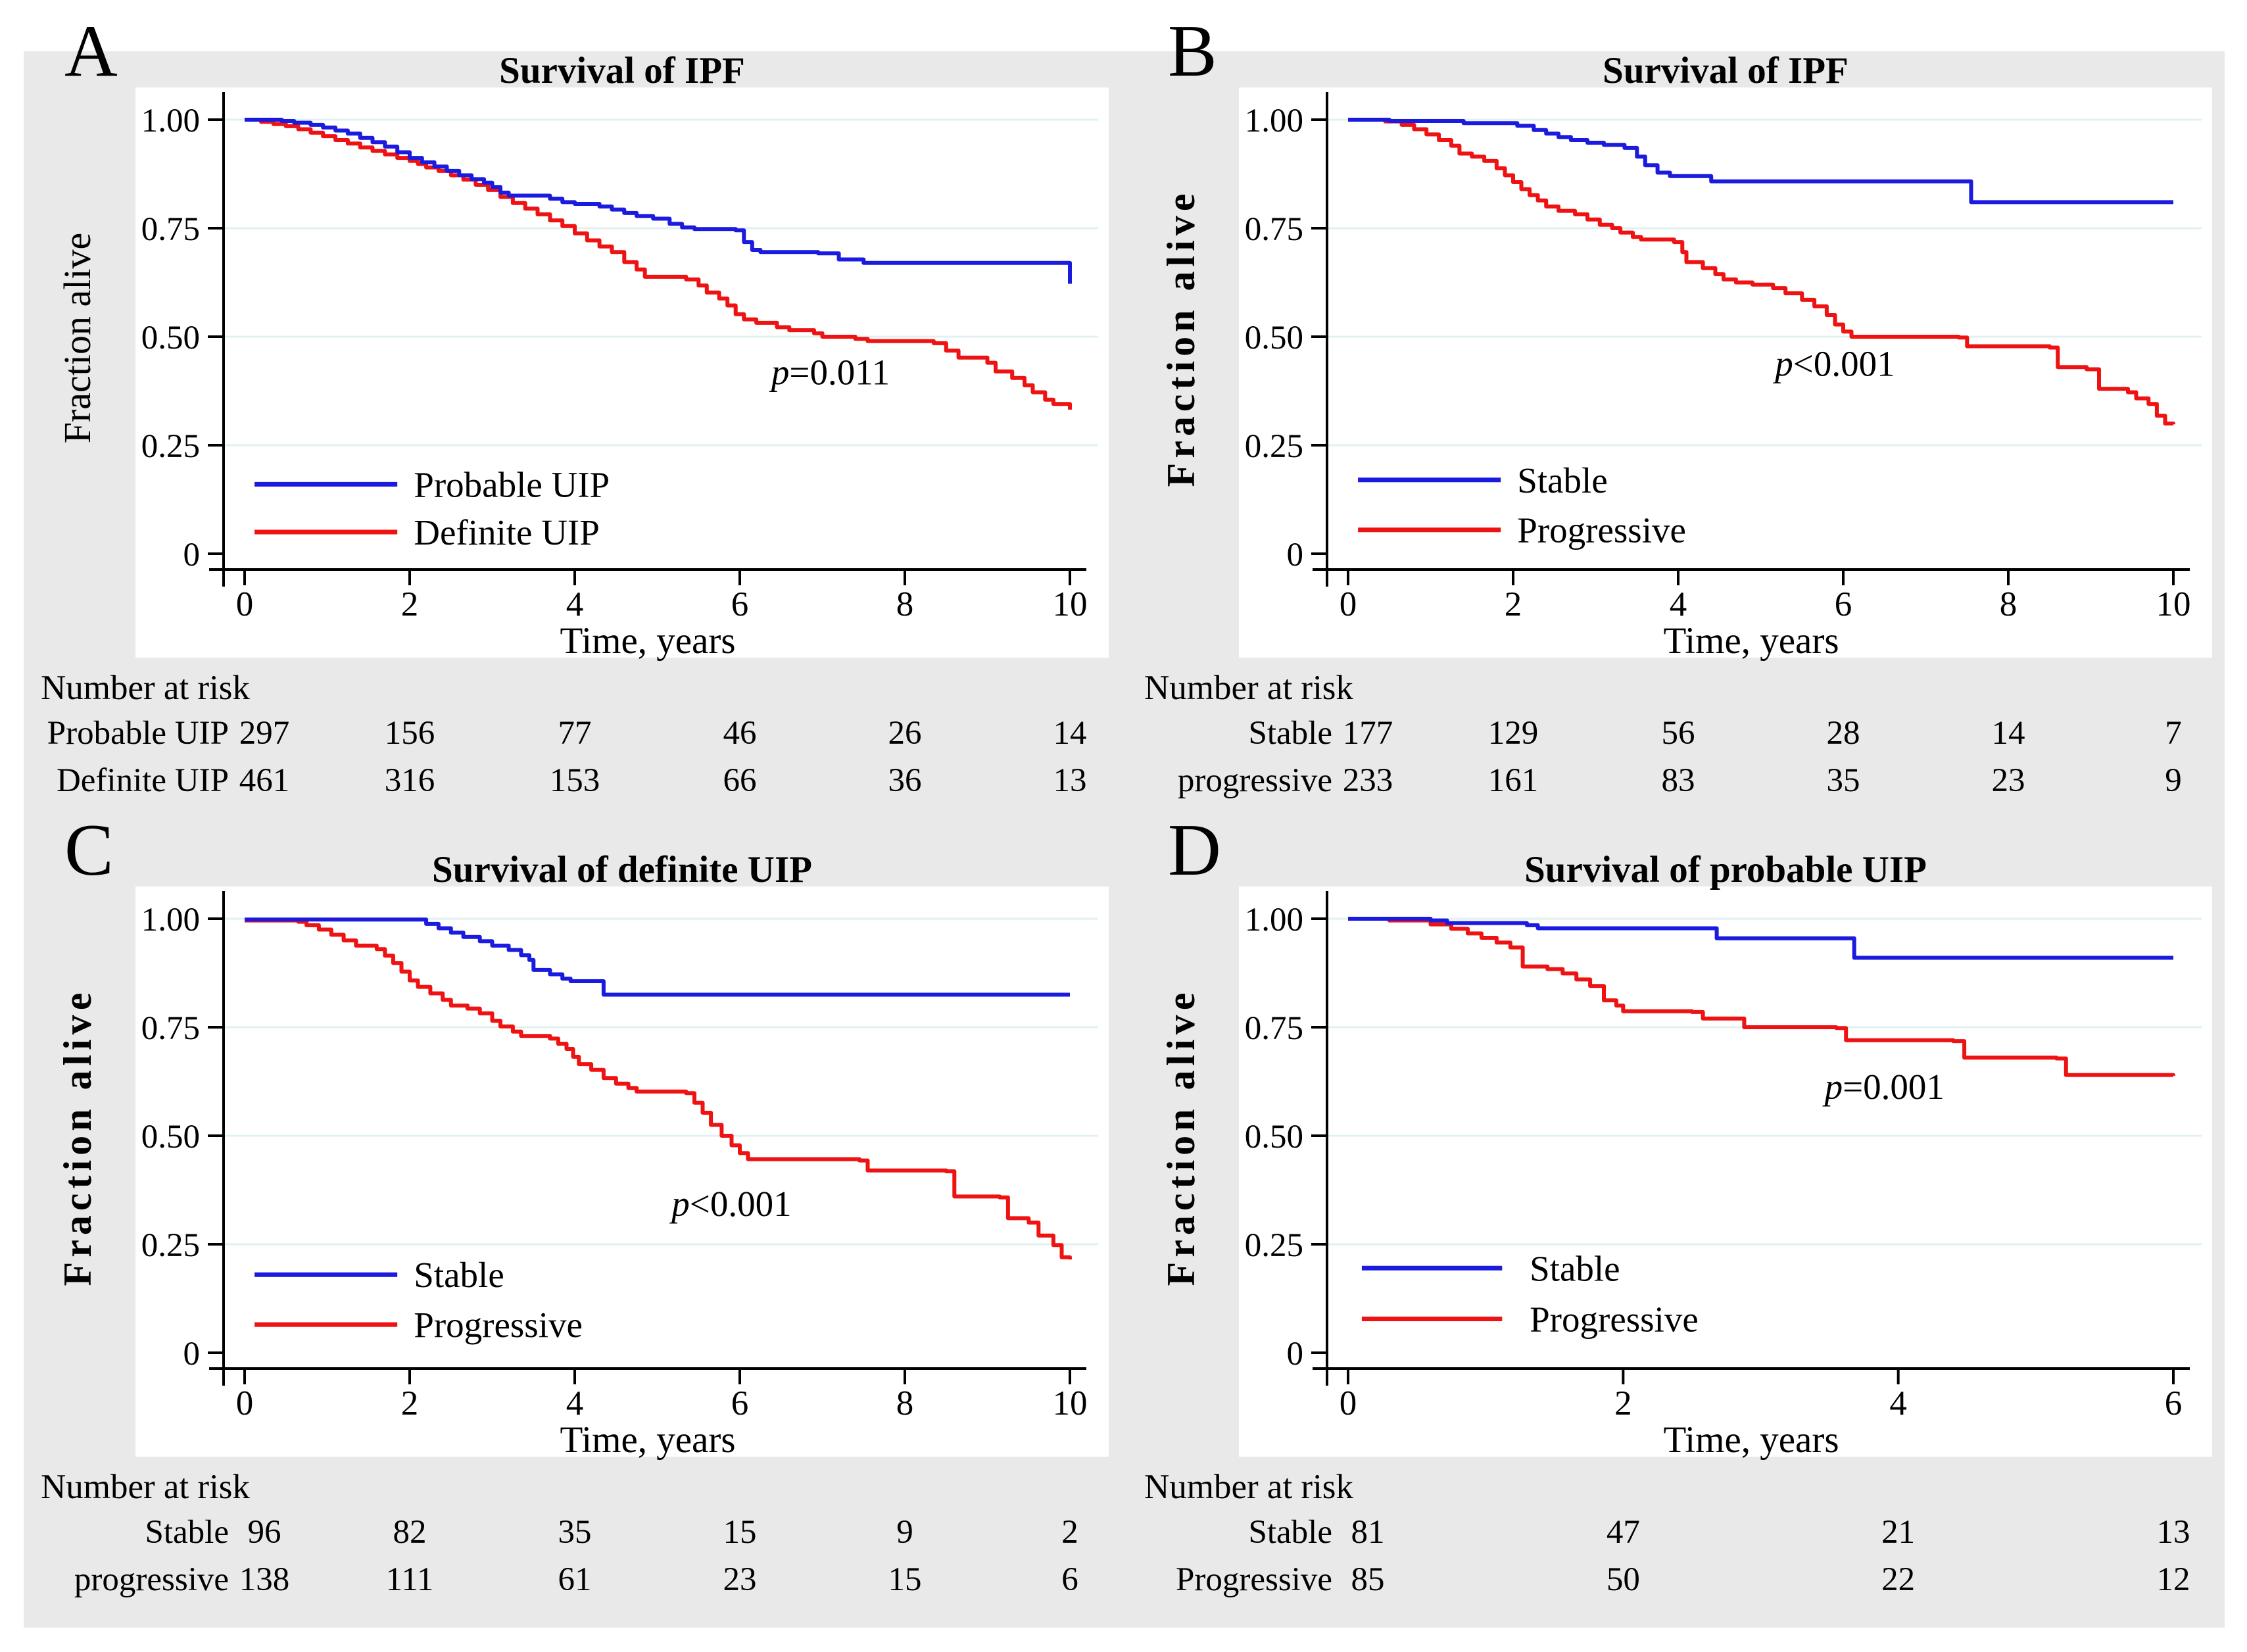  I want to click on risk-count: 9, so click(904, 1533).